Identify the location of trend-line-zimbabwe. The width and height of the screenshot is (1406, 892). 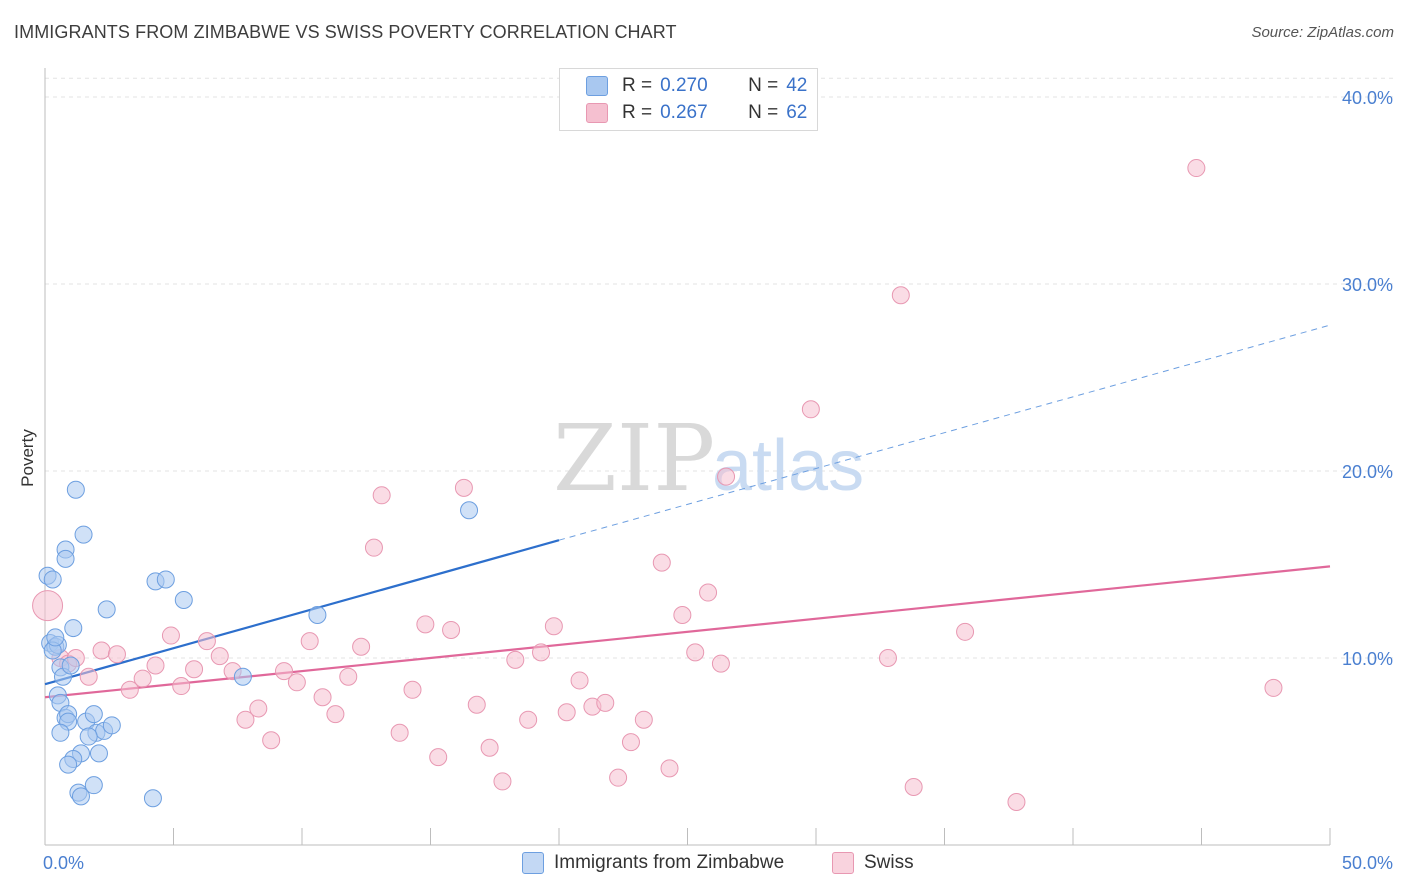
(302, 612).